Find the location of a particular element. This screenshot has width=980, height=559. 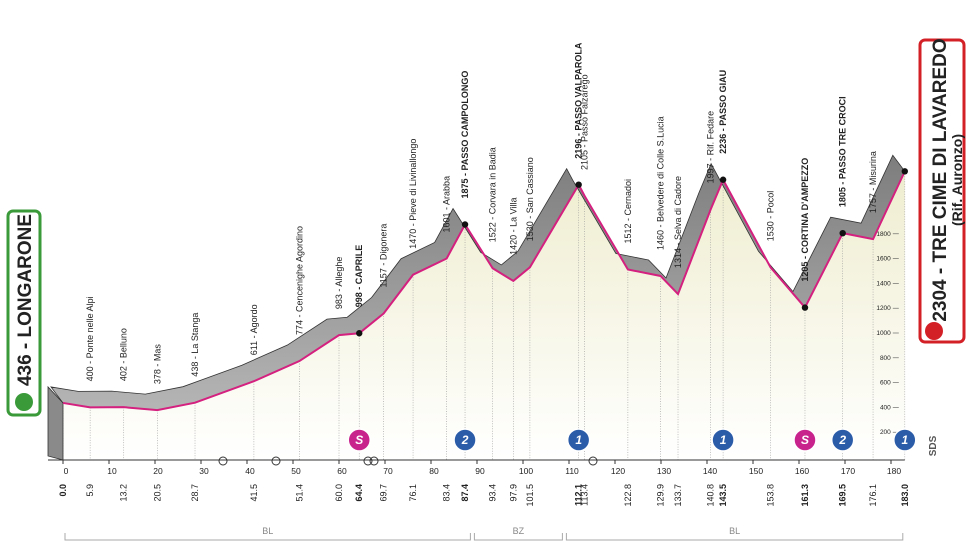

km-label: 69.7 is located at coordinates (384, 493).